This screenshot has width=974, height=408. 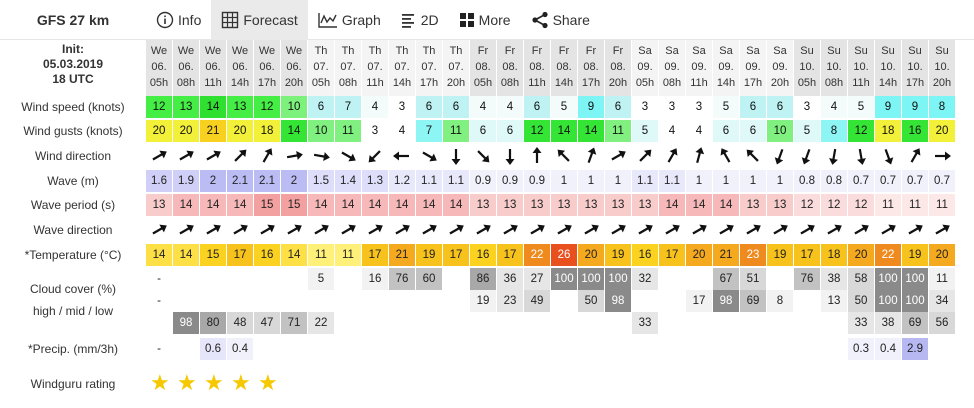 What do you see at coordinates (267, 181) in the screenshot?
I see `wave-height-cell: 2.1` at bounding box center [267, 181].